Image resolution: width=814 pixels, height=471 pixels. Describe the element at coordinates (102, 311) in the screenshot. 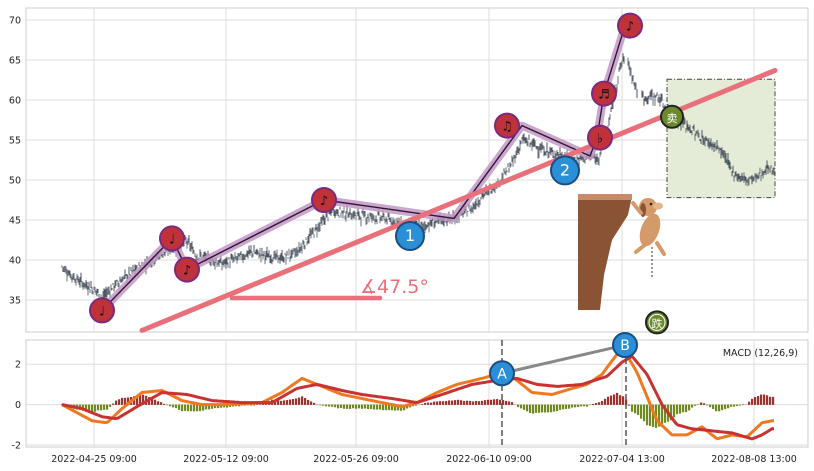

I see `marker-label: ♩` at that location.